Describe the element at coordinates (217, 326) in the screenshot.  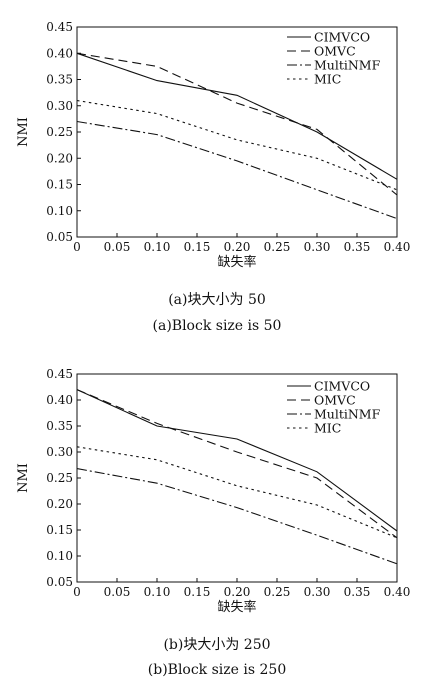
I see `caption-en-a: (a)Block size is 50` at that location.